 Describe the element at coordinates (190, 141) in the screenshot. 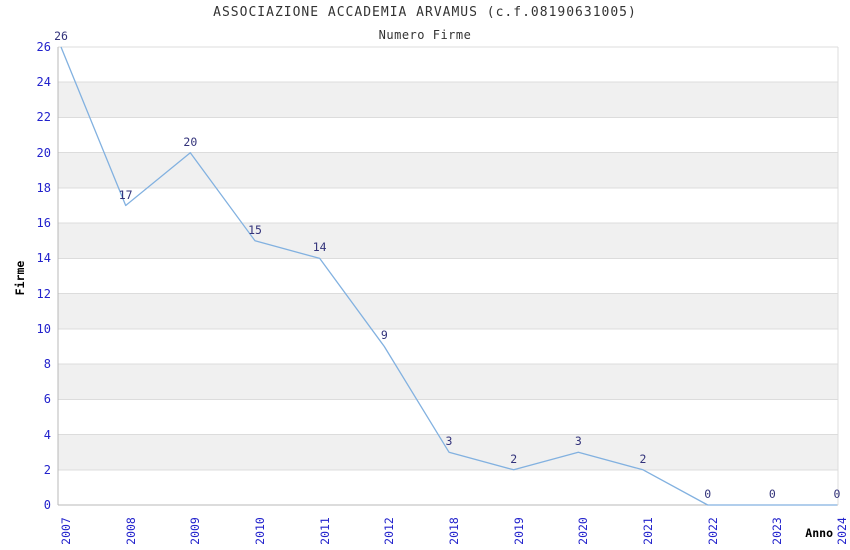

I see `data-label: 20` at that location.